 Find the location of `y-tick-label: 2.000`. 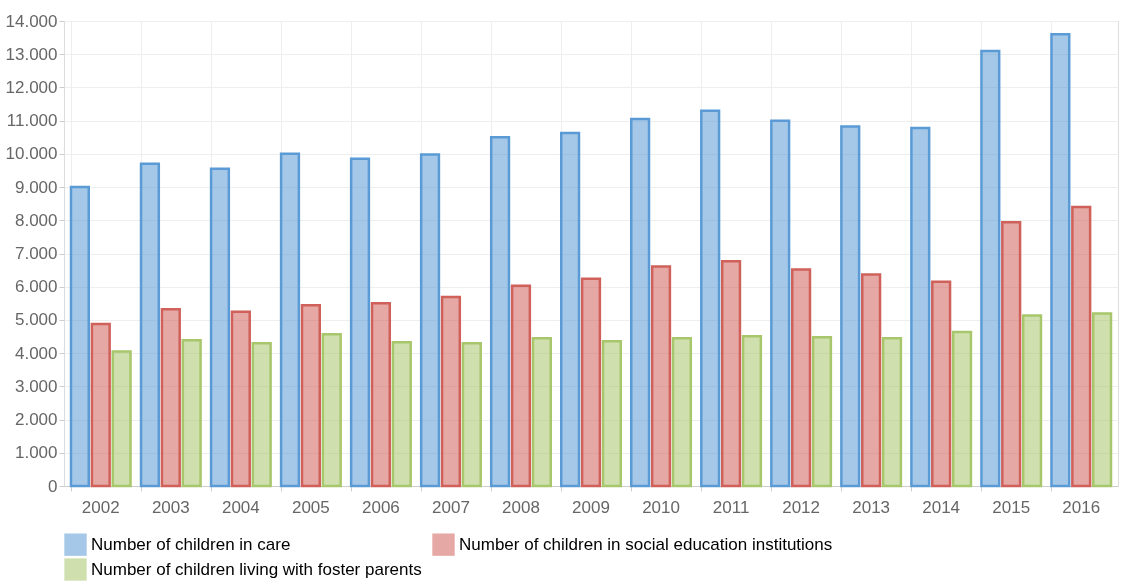

y-tick-label: 2.000 is located at coordinates (36, 420).